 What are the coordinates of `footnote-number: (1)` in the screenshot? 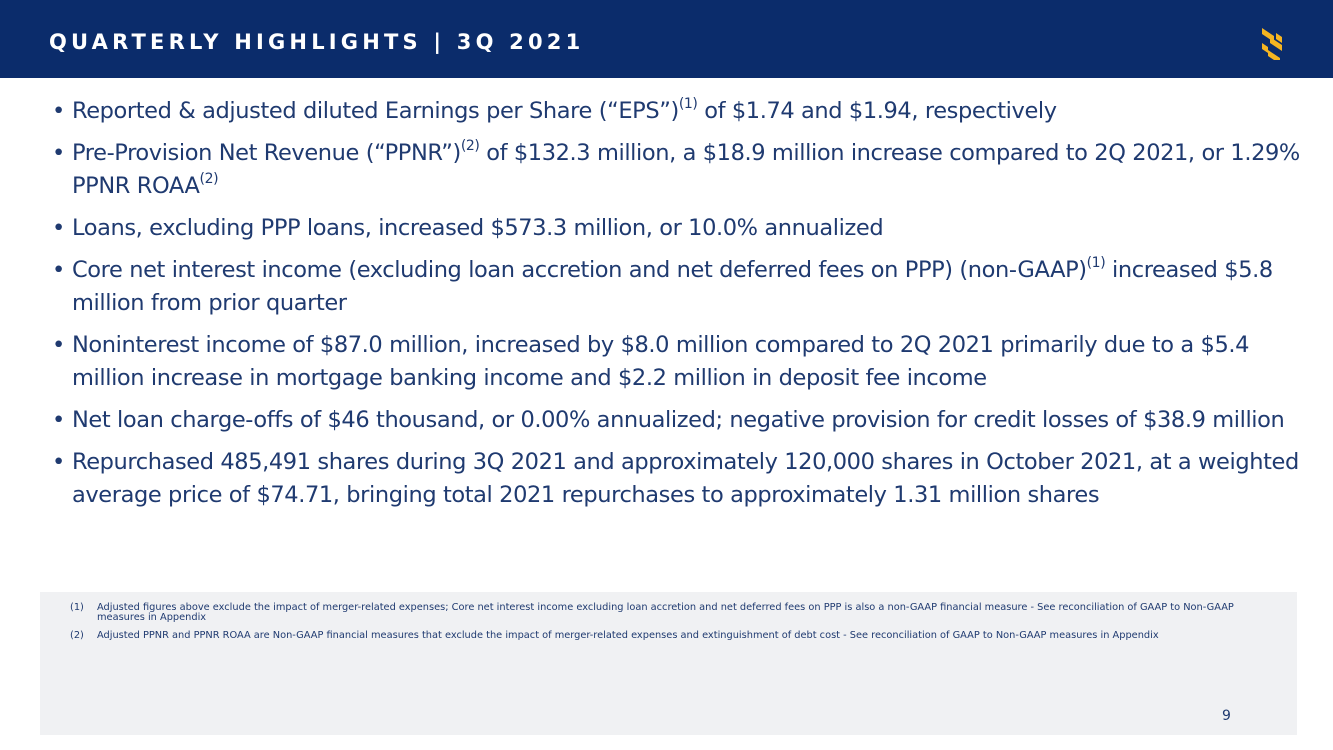 It's located at (77, 607).